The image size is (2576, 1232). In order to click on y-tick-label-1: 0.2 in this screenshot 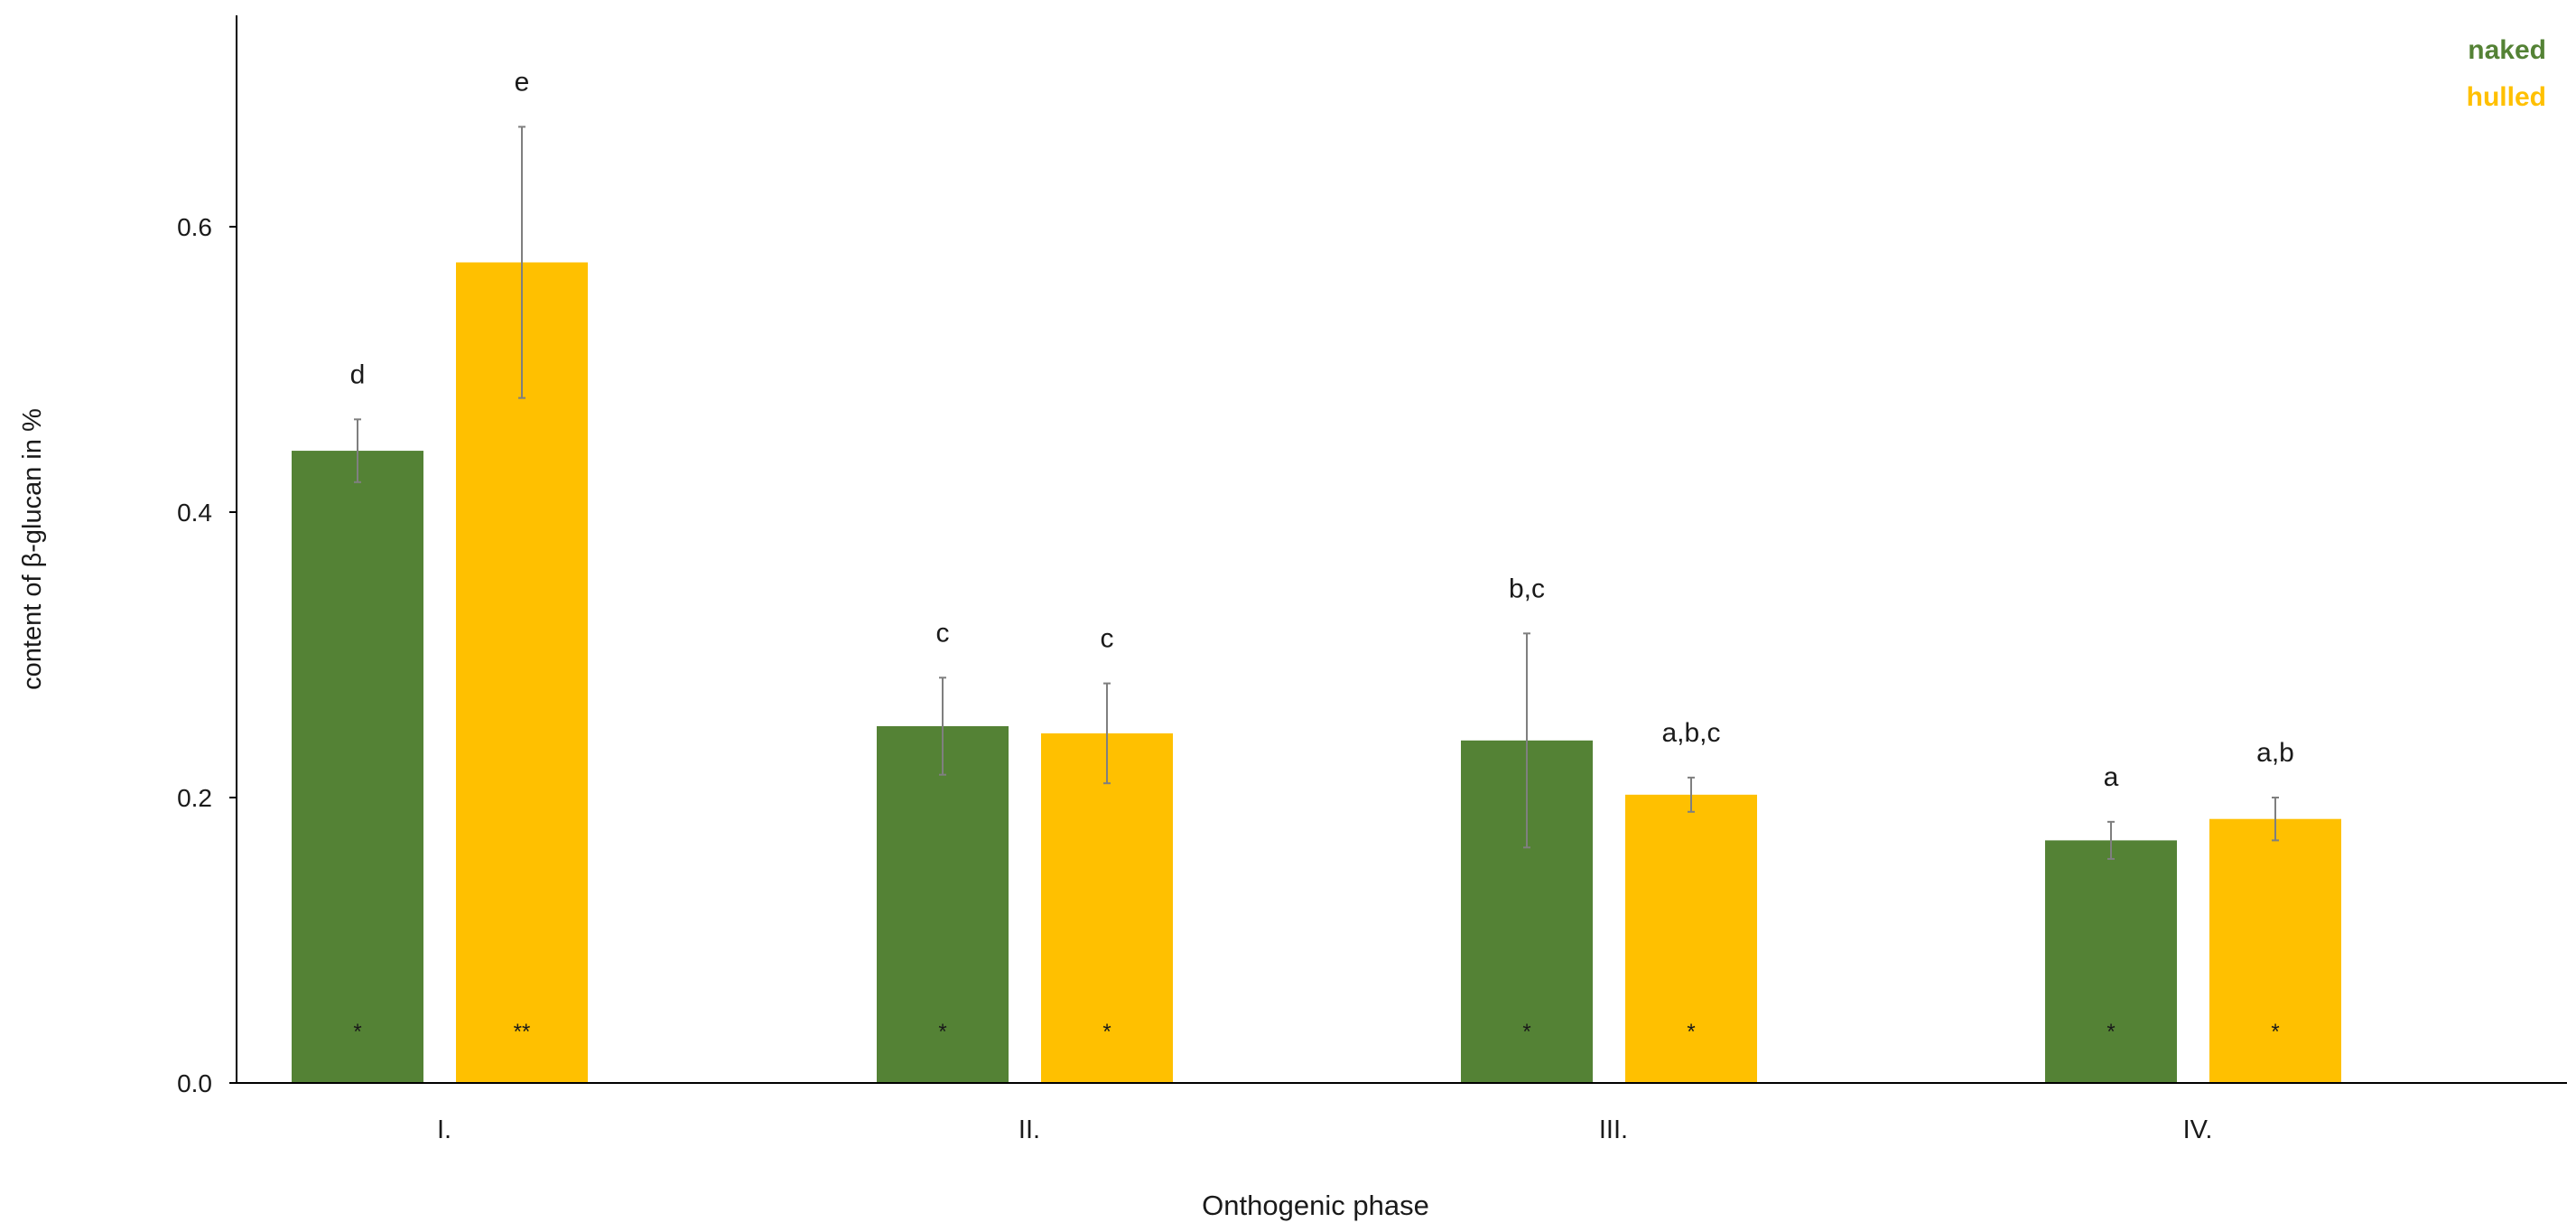, I will do `click(194, 798)`.